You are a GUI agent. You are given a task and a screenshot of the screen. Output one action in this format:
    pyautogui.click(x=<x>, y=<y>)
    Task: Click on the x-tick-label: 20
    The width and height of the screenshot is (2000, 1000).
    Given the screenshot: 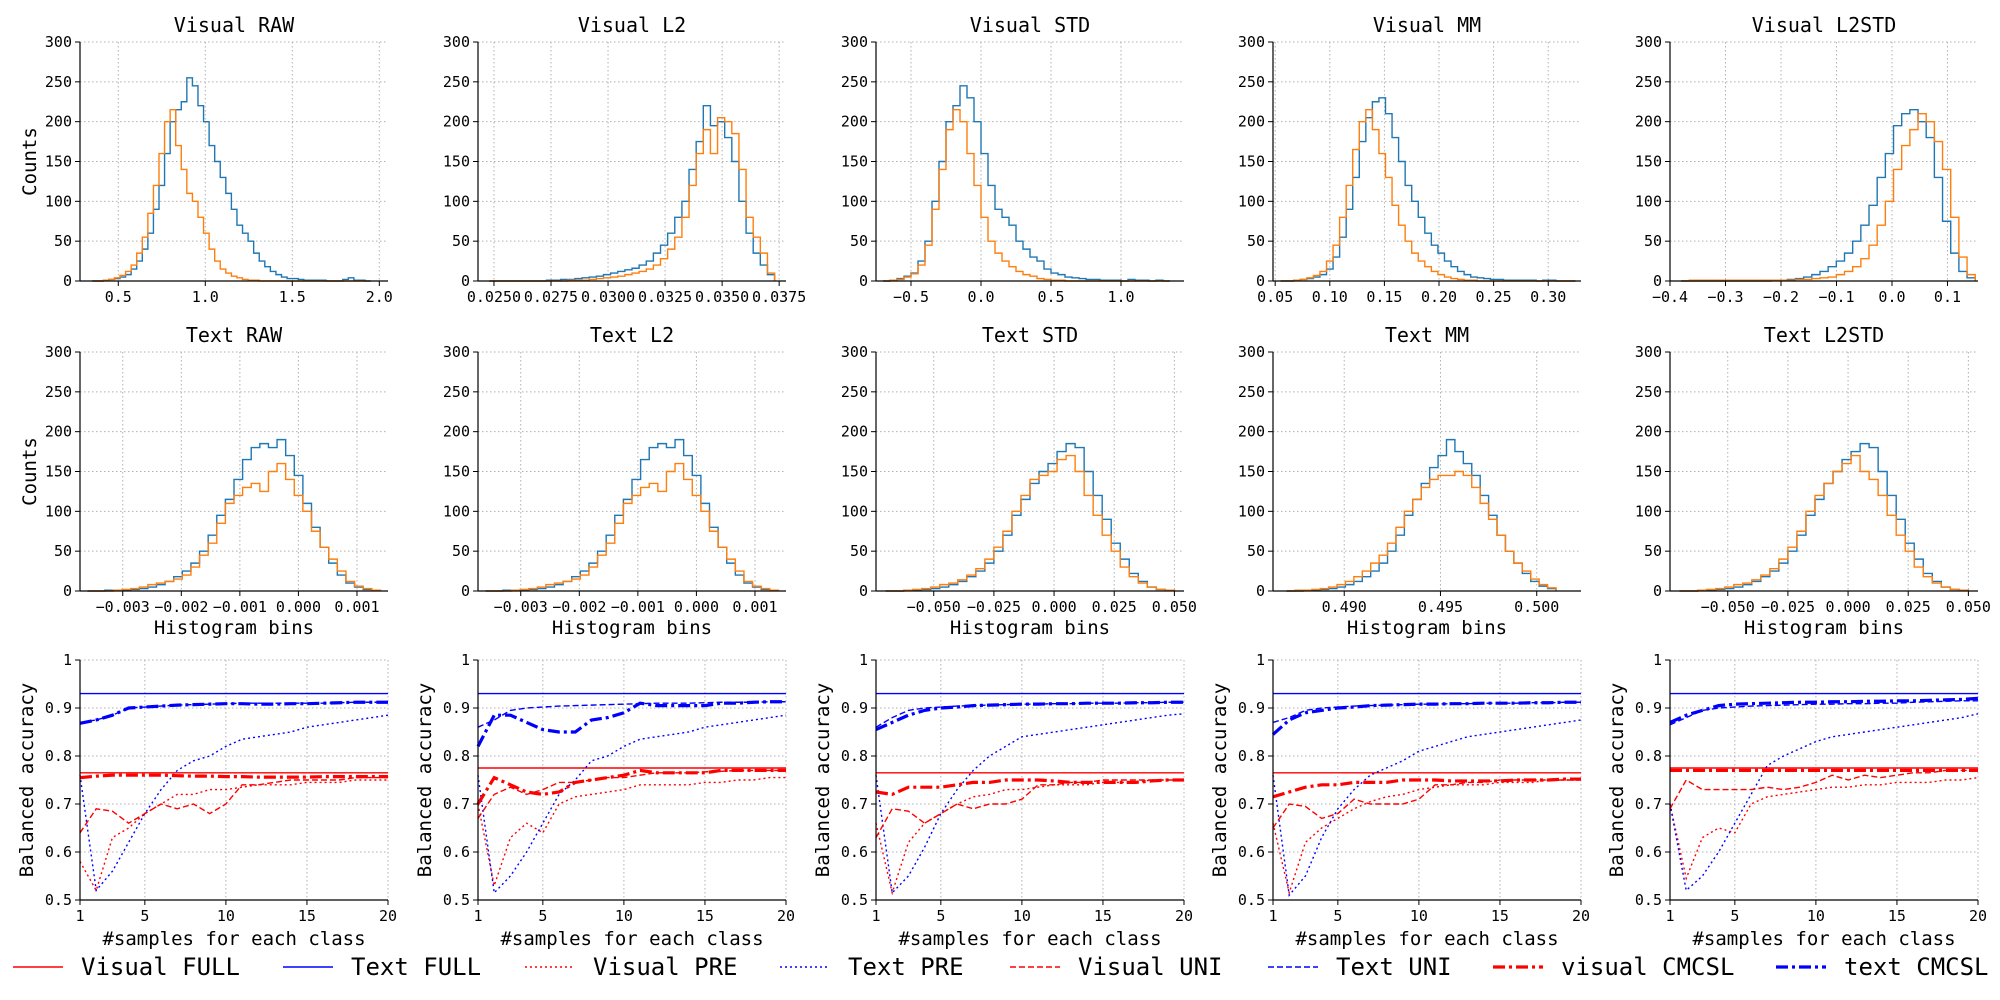 What is the action you would take?
    pyautogui.click(x=388, y=916)
    